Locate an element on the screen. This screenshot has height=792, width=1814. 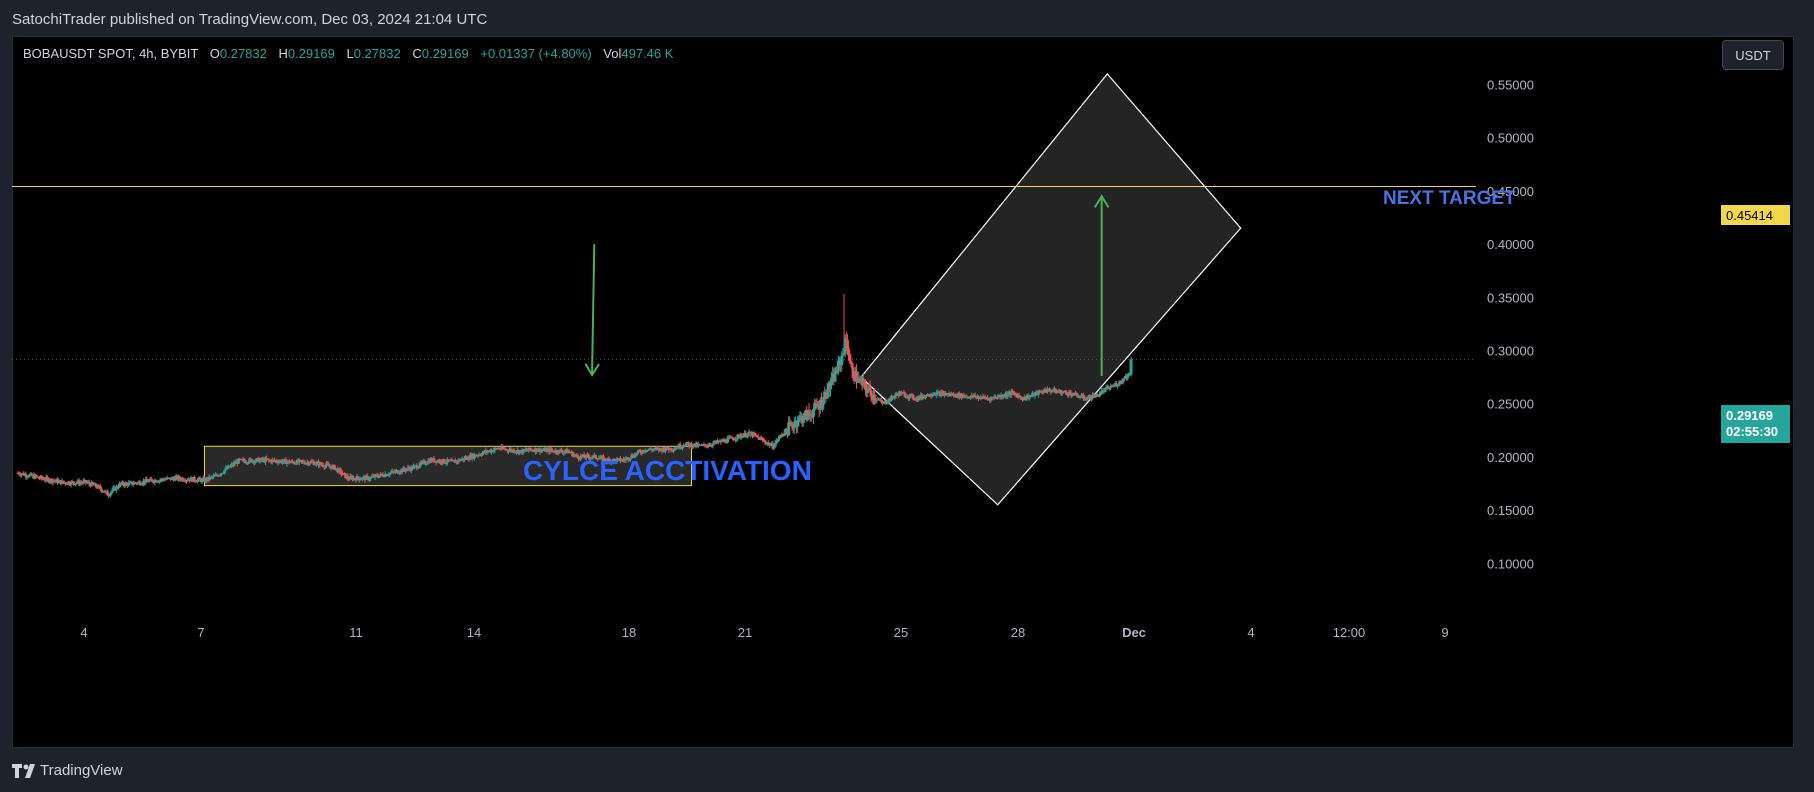
chart-overlays is located at coordinates (847, 285).